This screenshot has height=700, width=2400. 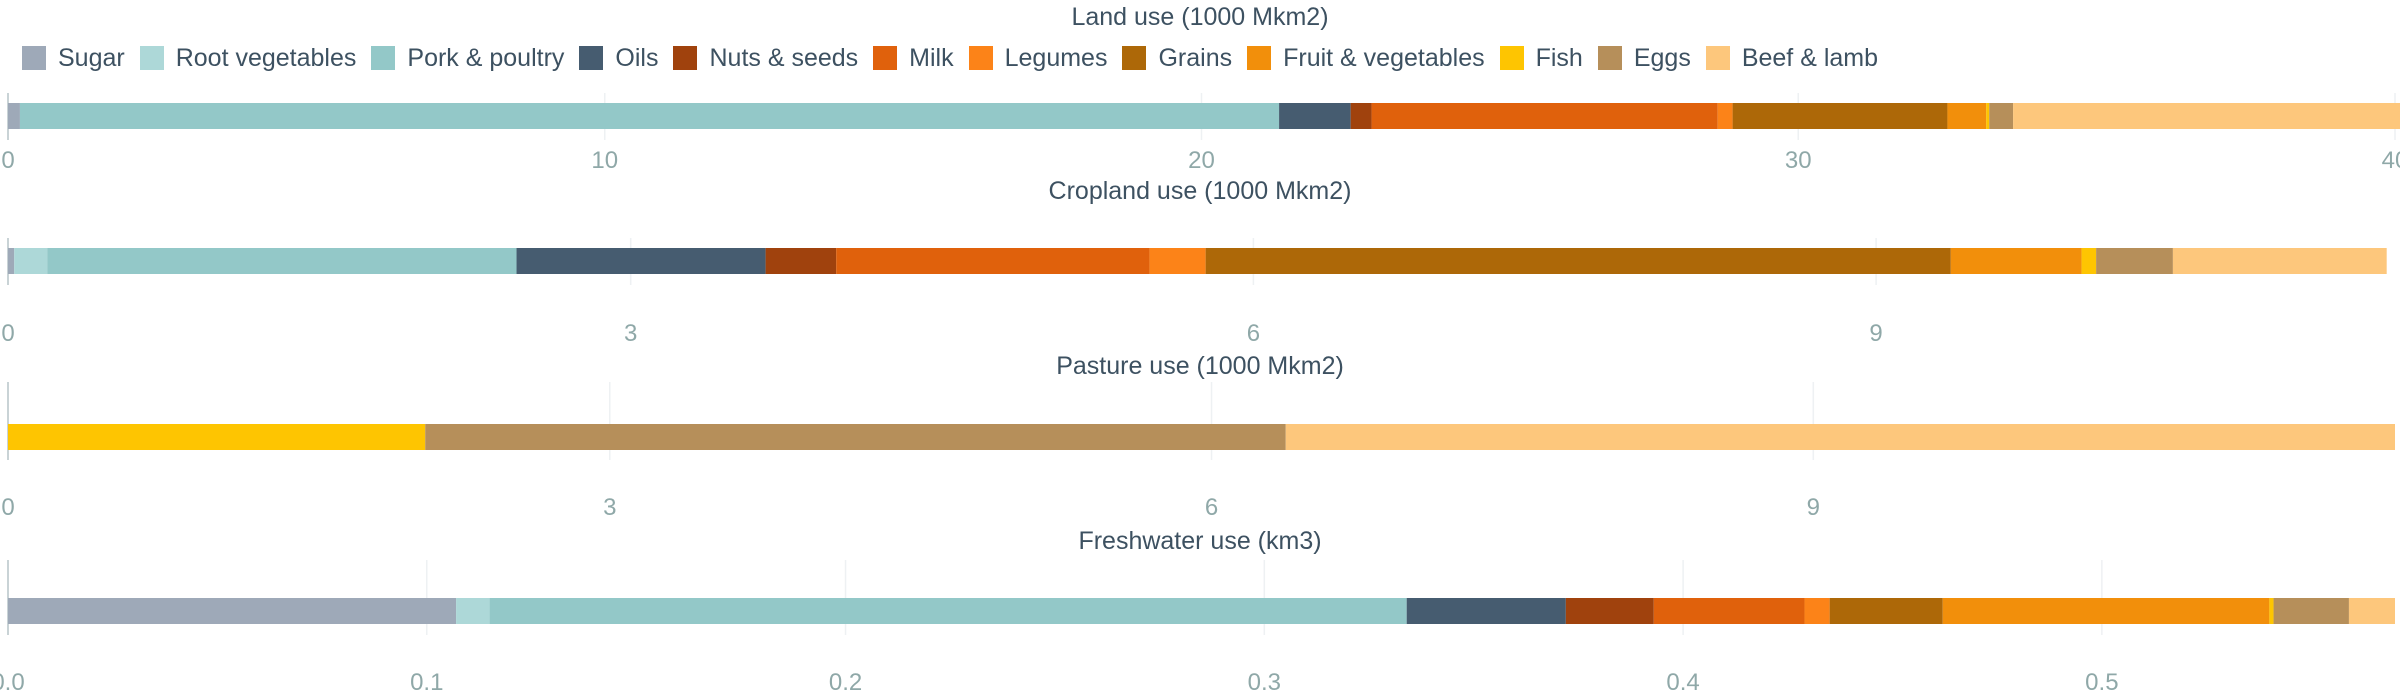 I want to click on legend-item: Sugar, so click(x=73, y=58).